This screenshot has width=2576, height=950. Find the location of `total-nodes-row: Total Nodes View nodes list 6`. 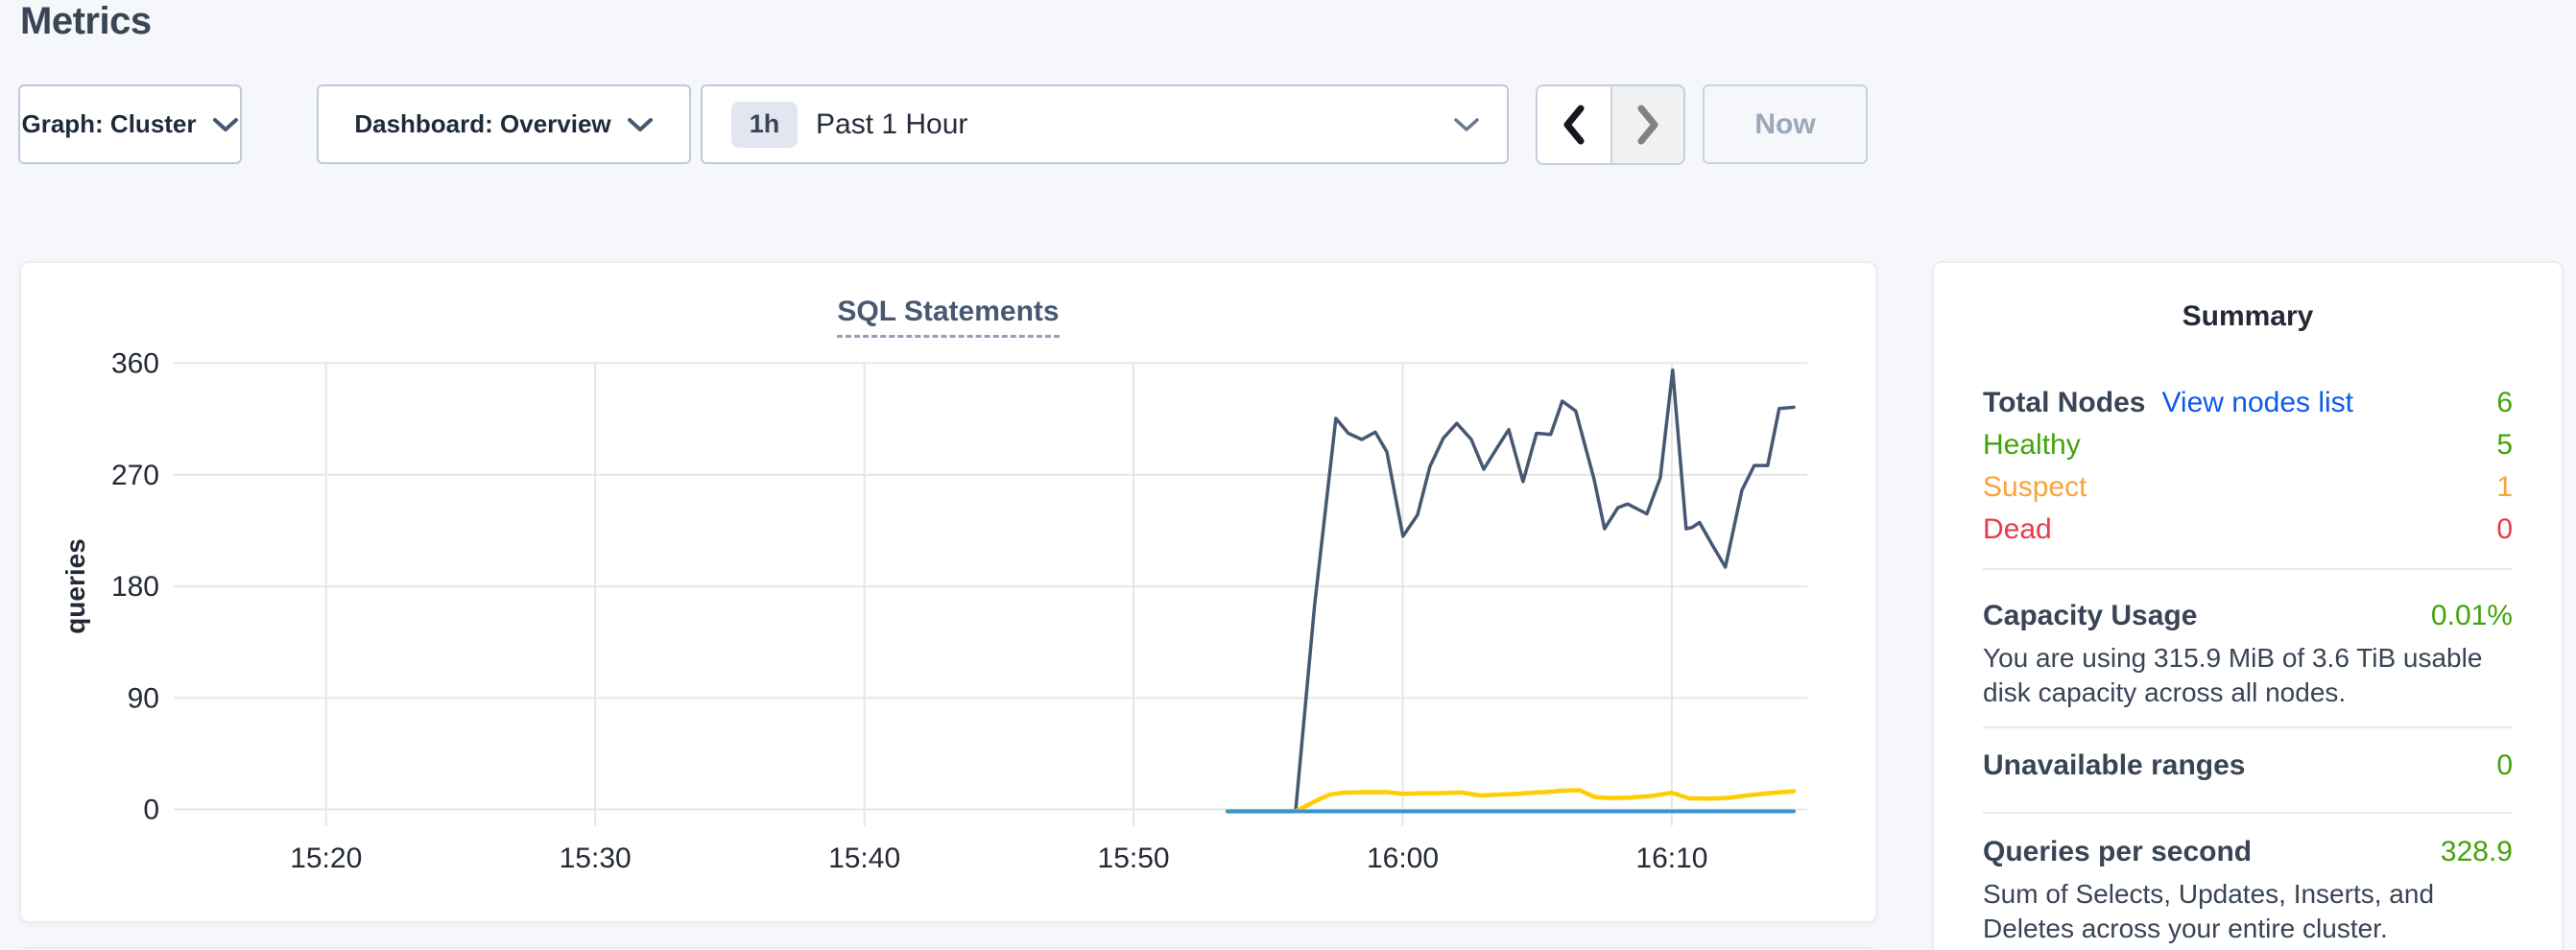

total-nodes-row: Total Nodes View nodes list 6 is located at coordinates (2248, 403).